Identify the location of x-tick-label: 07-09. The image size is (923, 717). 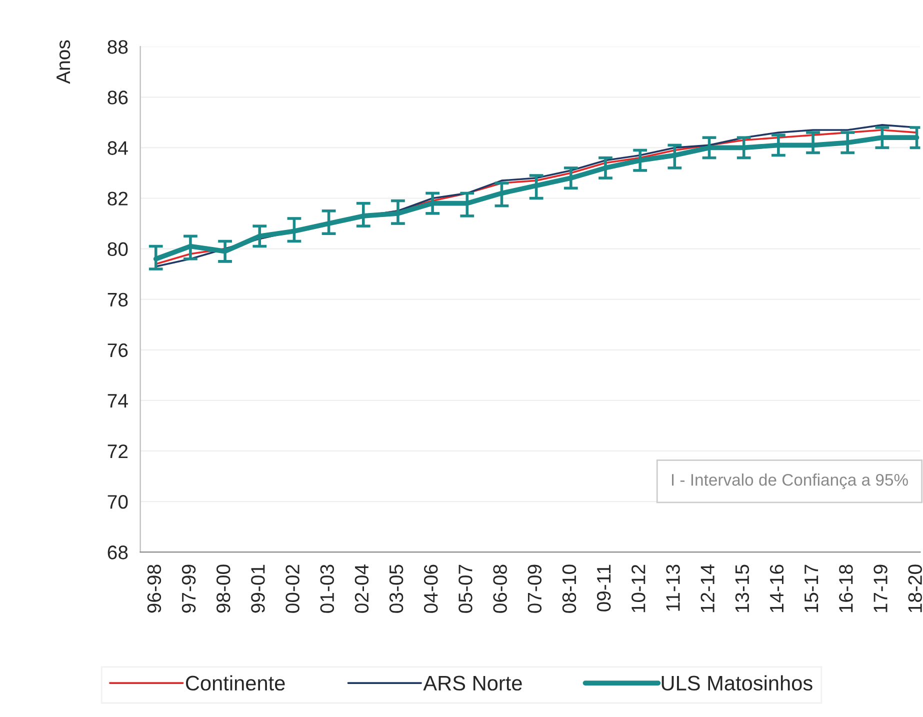
(535, 588).